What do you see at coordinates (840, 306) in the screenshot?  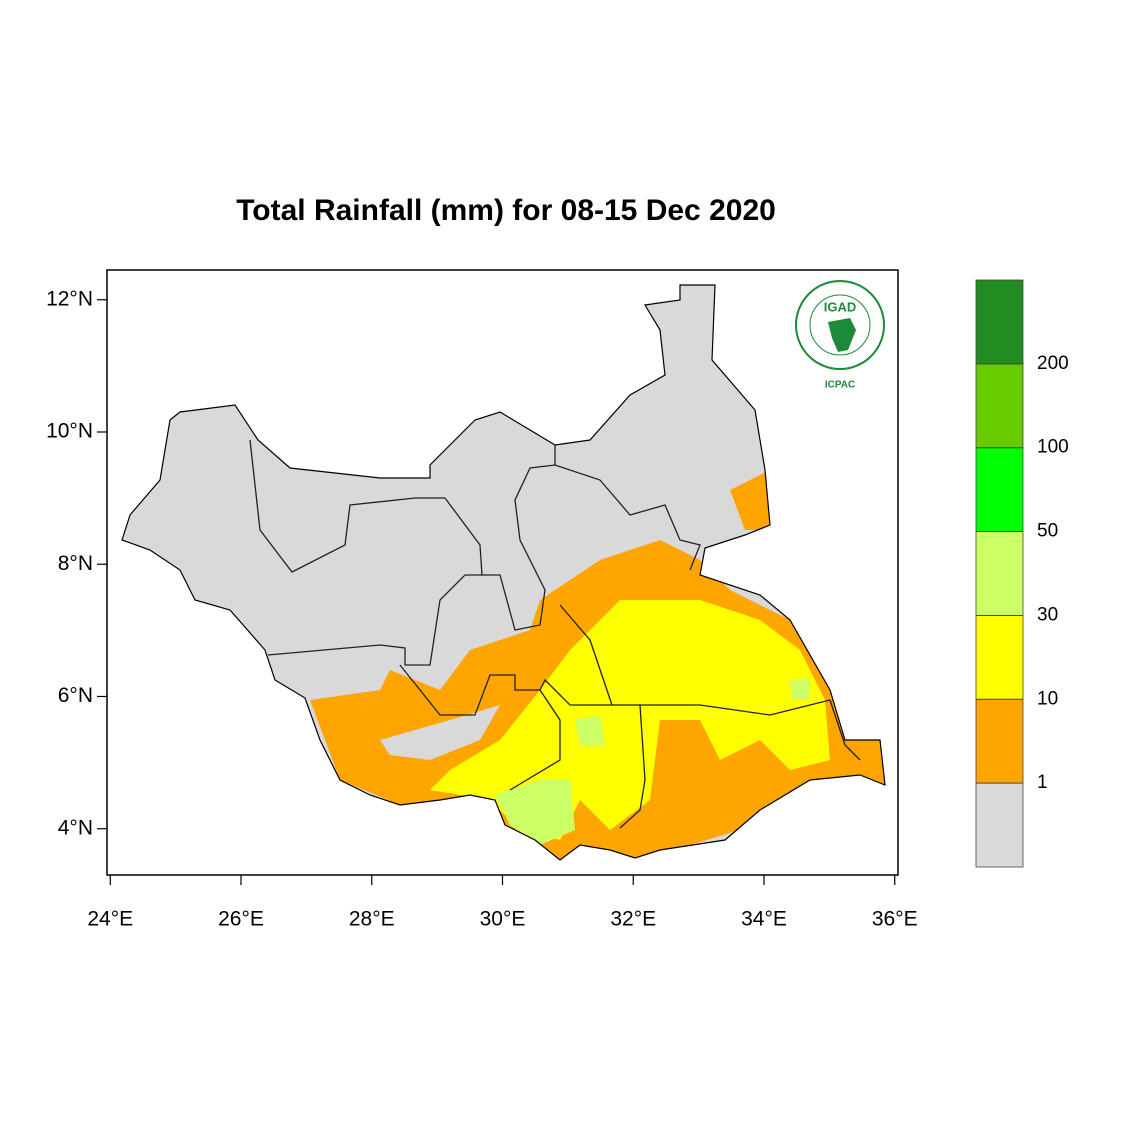 I see `logo-name: IGAD` at bounding box center [840, 306].